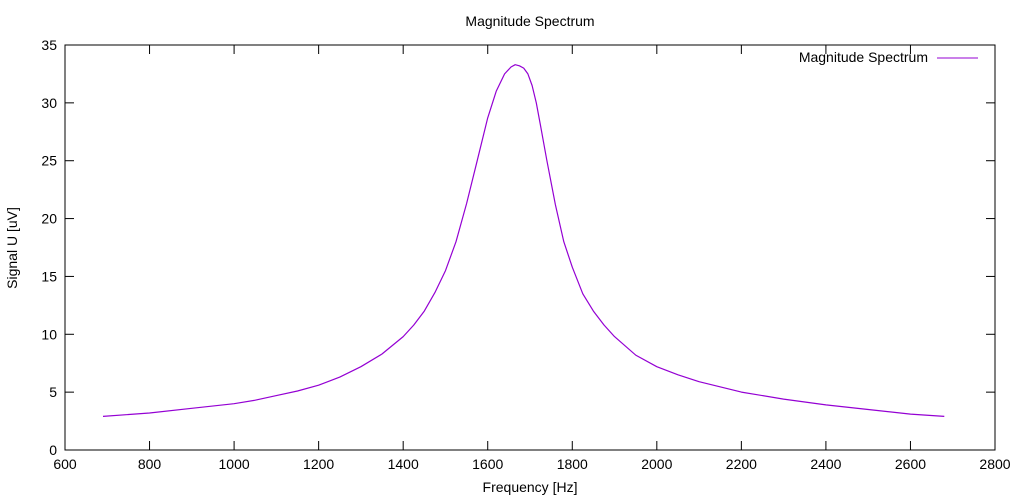 The height and width of the screenshot is (500, 1024). I want to click on y-axis-label: Signal U [uV], so click(12, 248).